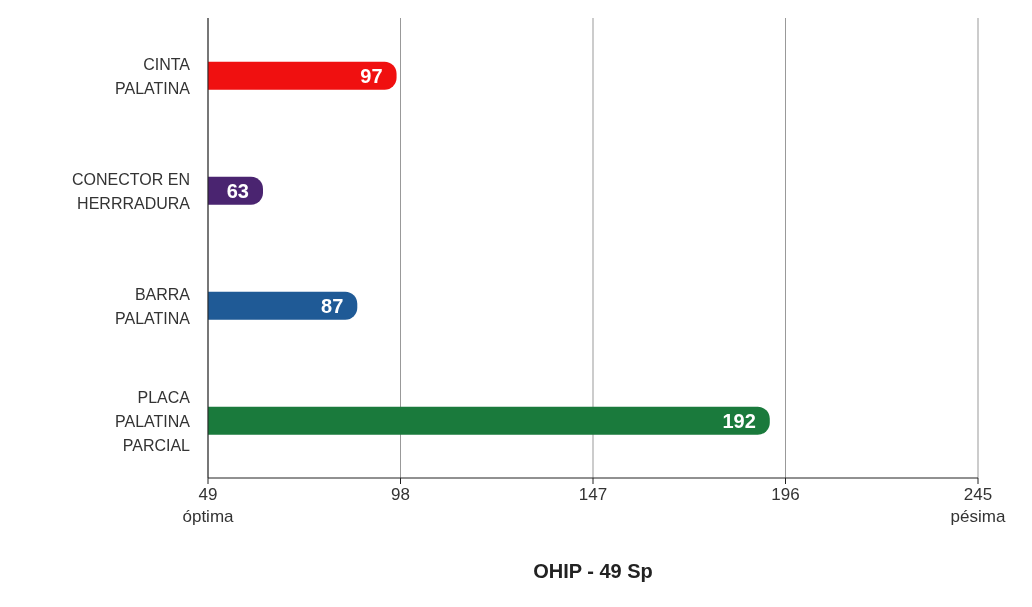 The height and width of the screenshot is (607, 1032). I want to click on x-tick-label: 147, so click(593, 494).